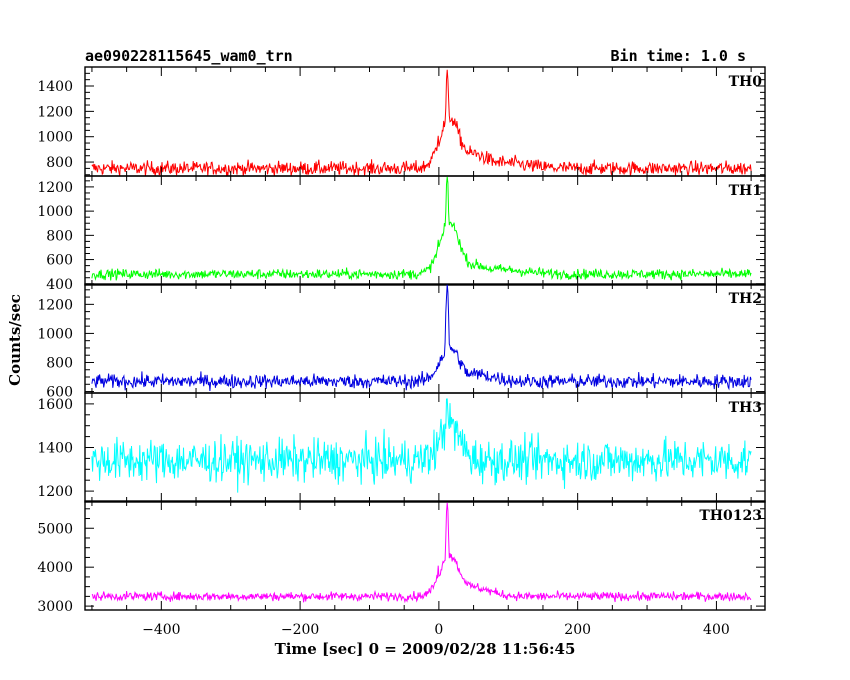 This screenshot has width=850, height=680. What do you see at coordinates (438, 630) in the screenshot?
I see `x-tick-label: 0` at bounding box center [438, 630].